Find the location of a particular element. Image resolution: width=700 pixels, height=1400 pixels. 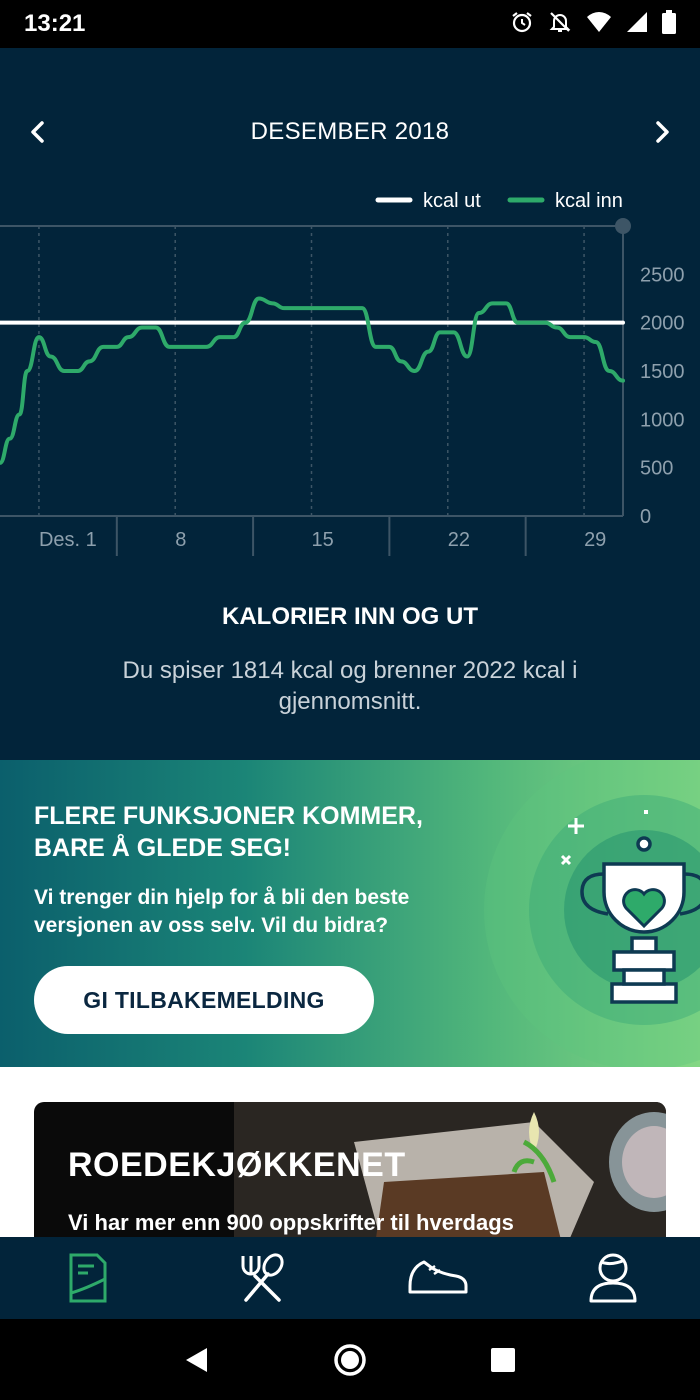

x-tick-label: 8 is located at coordinates (180, 540).